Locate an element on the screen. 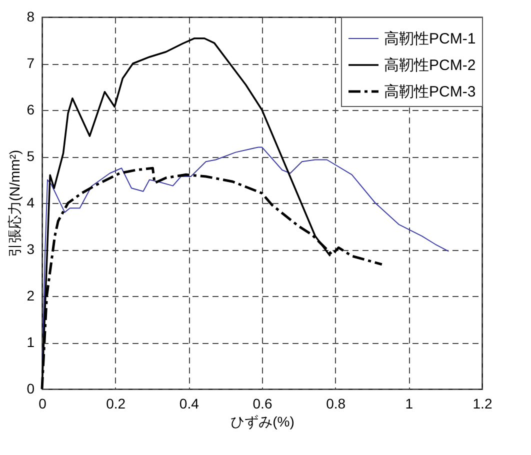  x-tick-label: 0.8 is located at coordinates (336, 404).